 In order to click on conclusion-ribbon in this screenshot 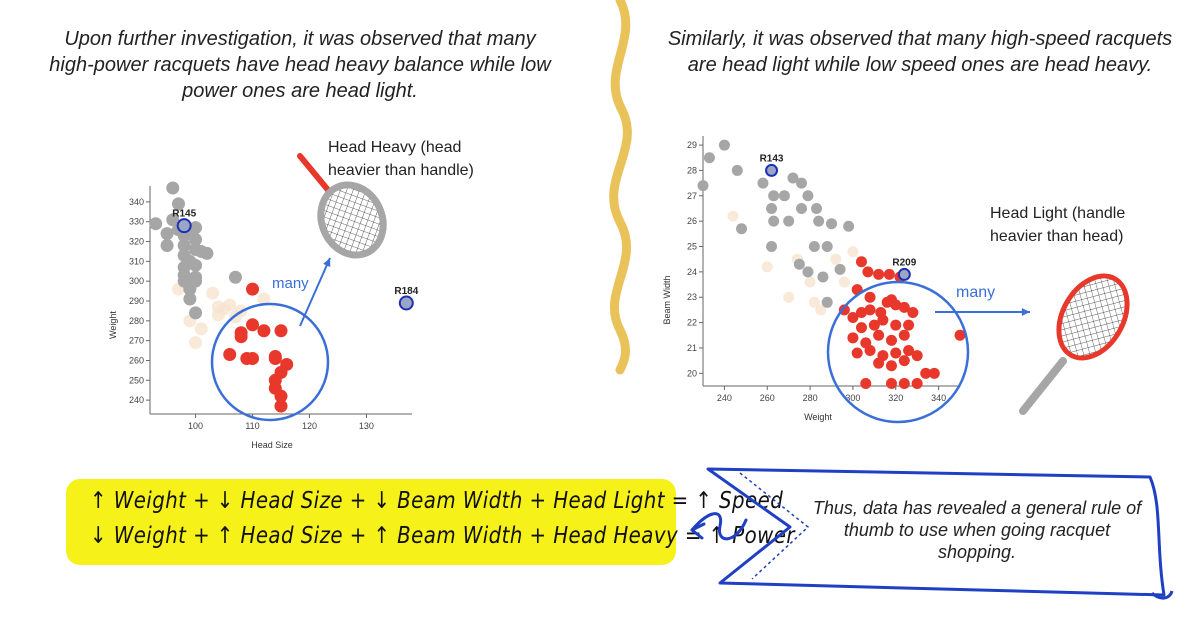, I will do `click(940, 533)`.